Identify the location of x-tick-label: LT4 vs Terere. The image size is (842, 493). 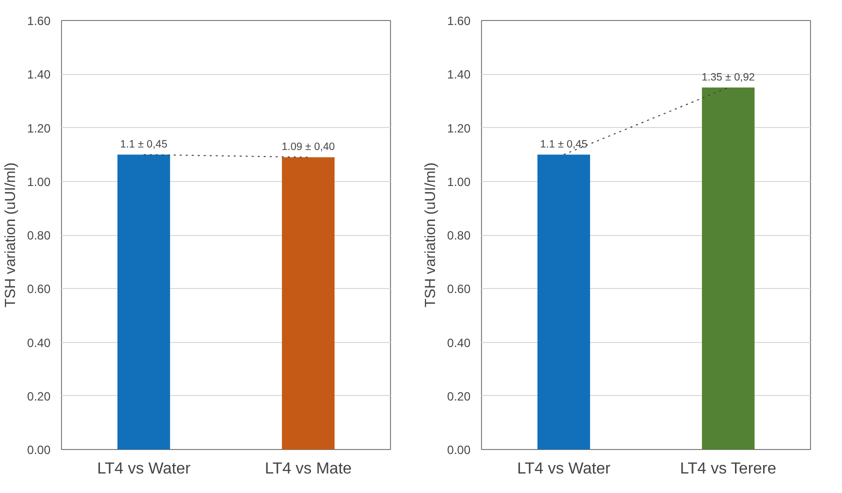
(728, 469).